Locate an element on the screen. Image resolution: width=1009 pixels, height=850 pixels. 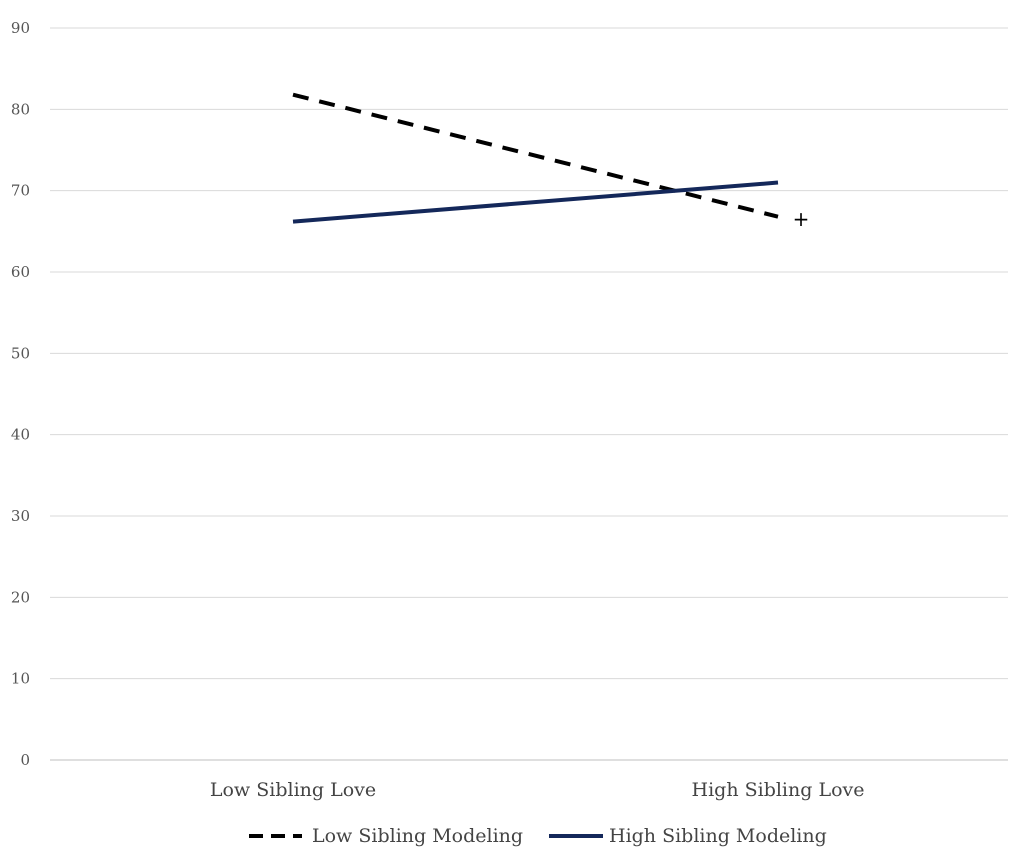
y-tick-label: 30 is located at coordinates (20, 516).